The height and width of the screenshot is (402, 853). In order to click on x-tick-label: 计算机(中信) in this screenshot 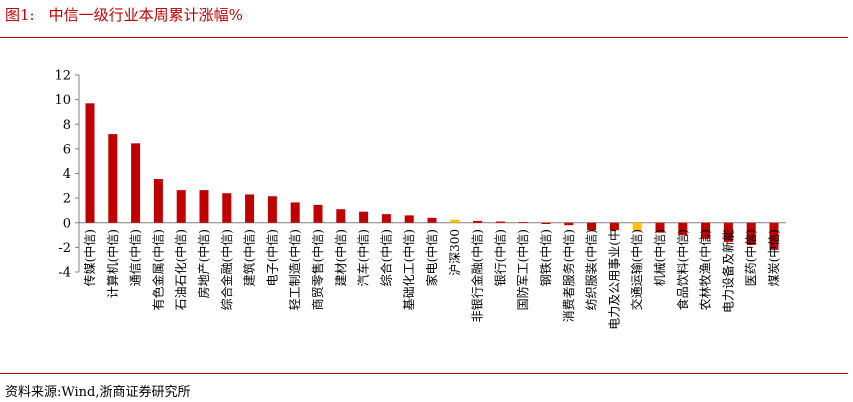, I will do `click(112, 263)`.